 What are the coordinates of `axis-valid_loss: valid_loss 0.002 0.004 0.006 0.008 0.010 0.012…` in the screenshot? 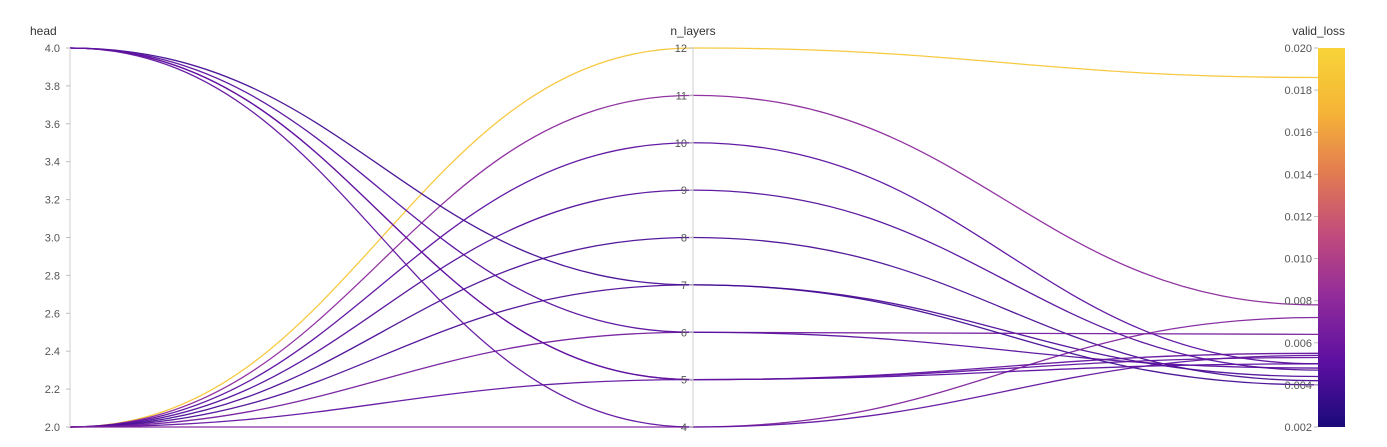 It's located at (1314, 229).